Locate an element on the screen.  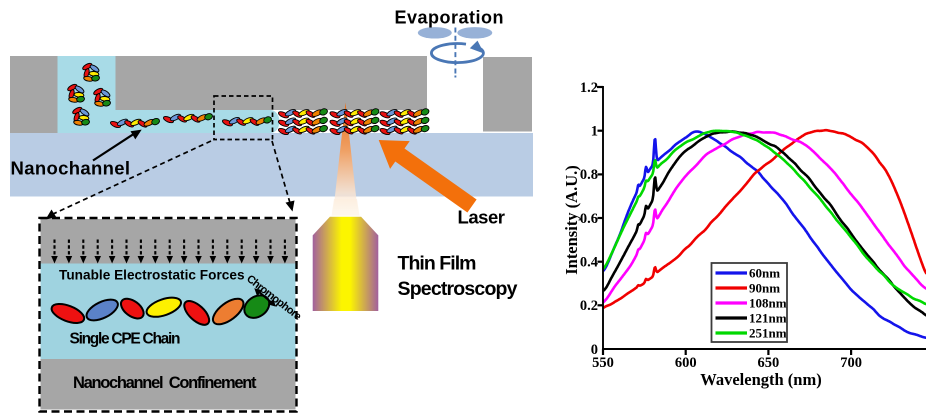
svg-text: 0.8 is located at coordinates (589, 175).